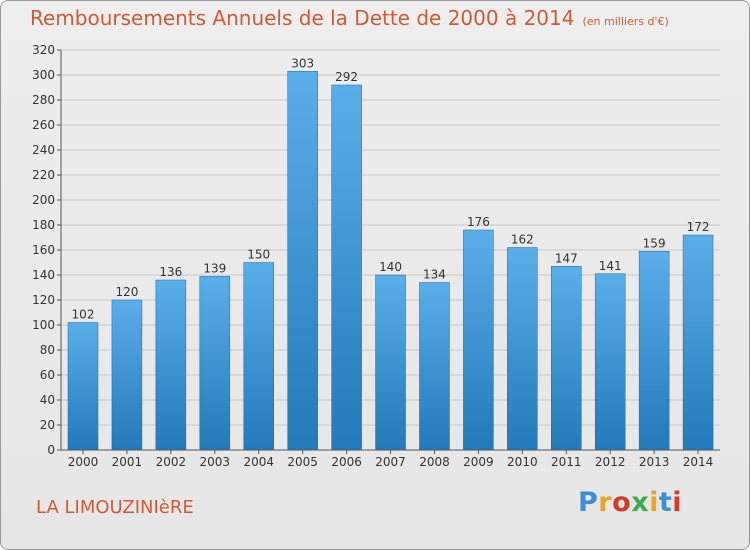 The height and width of the screenshot is (550, 750). What do you see at coordinates (214, 268) in the screenshot?
I see `data-label-2003: 139` at bounding box center [214, 268].